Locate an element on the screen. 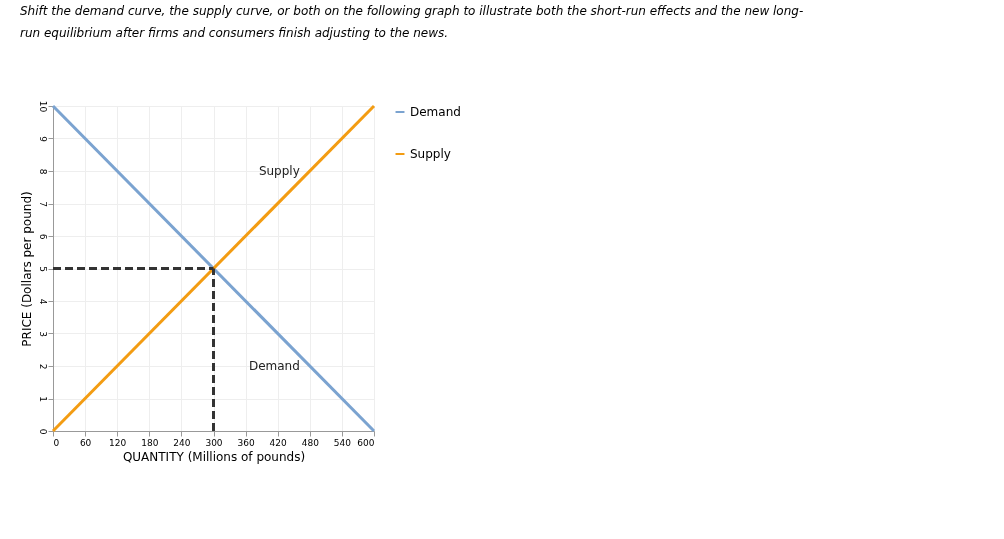  text: Supply is located at coordinates (279, 171).